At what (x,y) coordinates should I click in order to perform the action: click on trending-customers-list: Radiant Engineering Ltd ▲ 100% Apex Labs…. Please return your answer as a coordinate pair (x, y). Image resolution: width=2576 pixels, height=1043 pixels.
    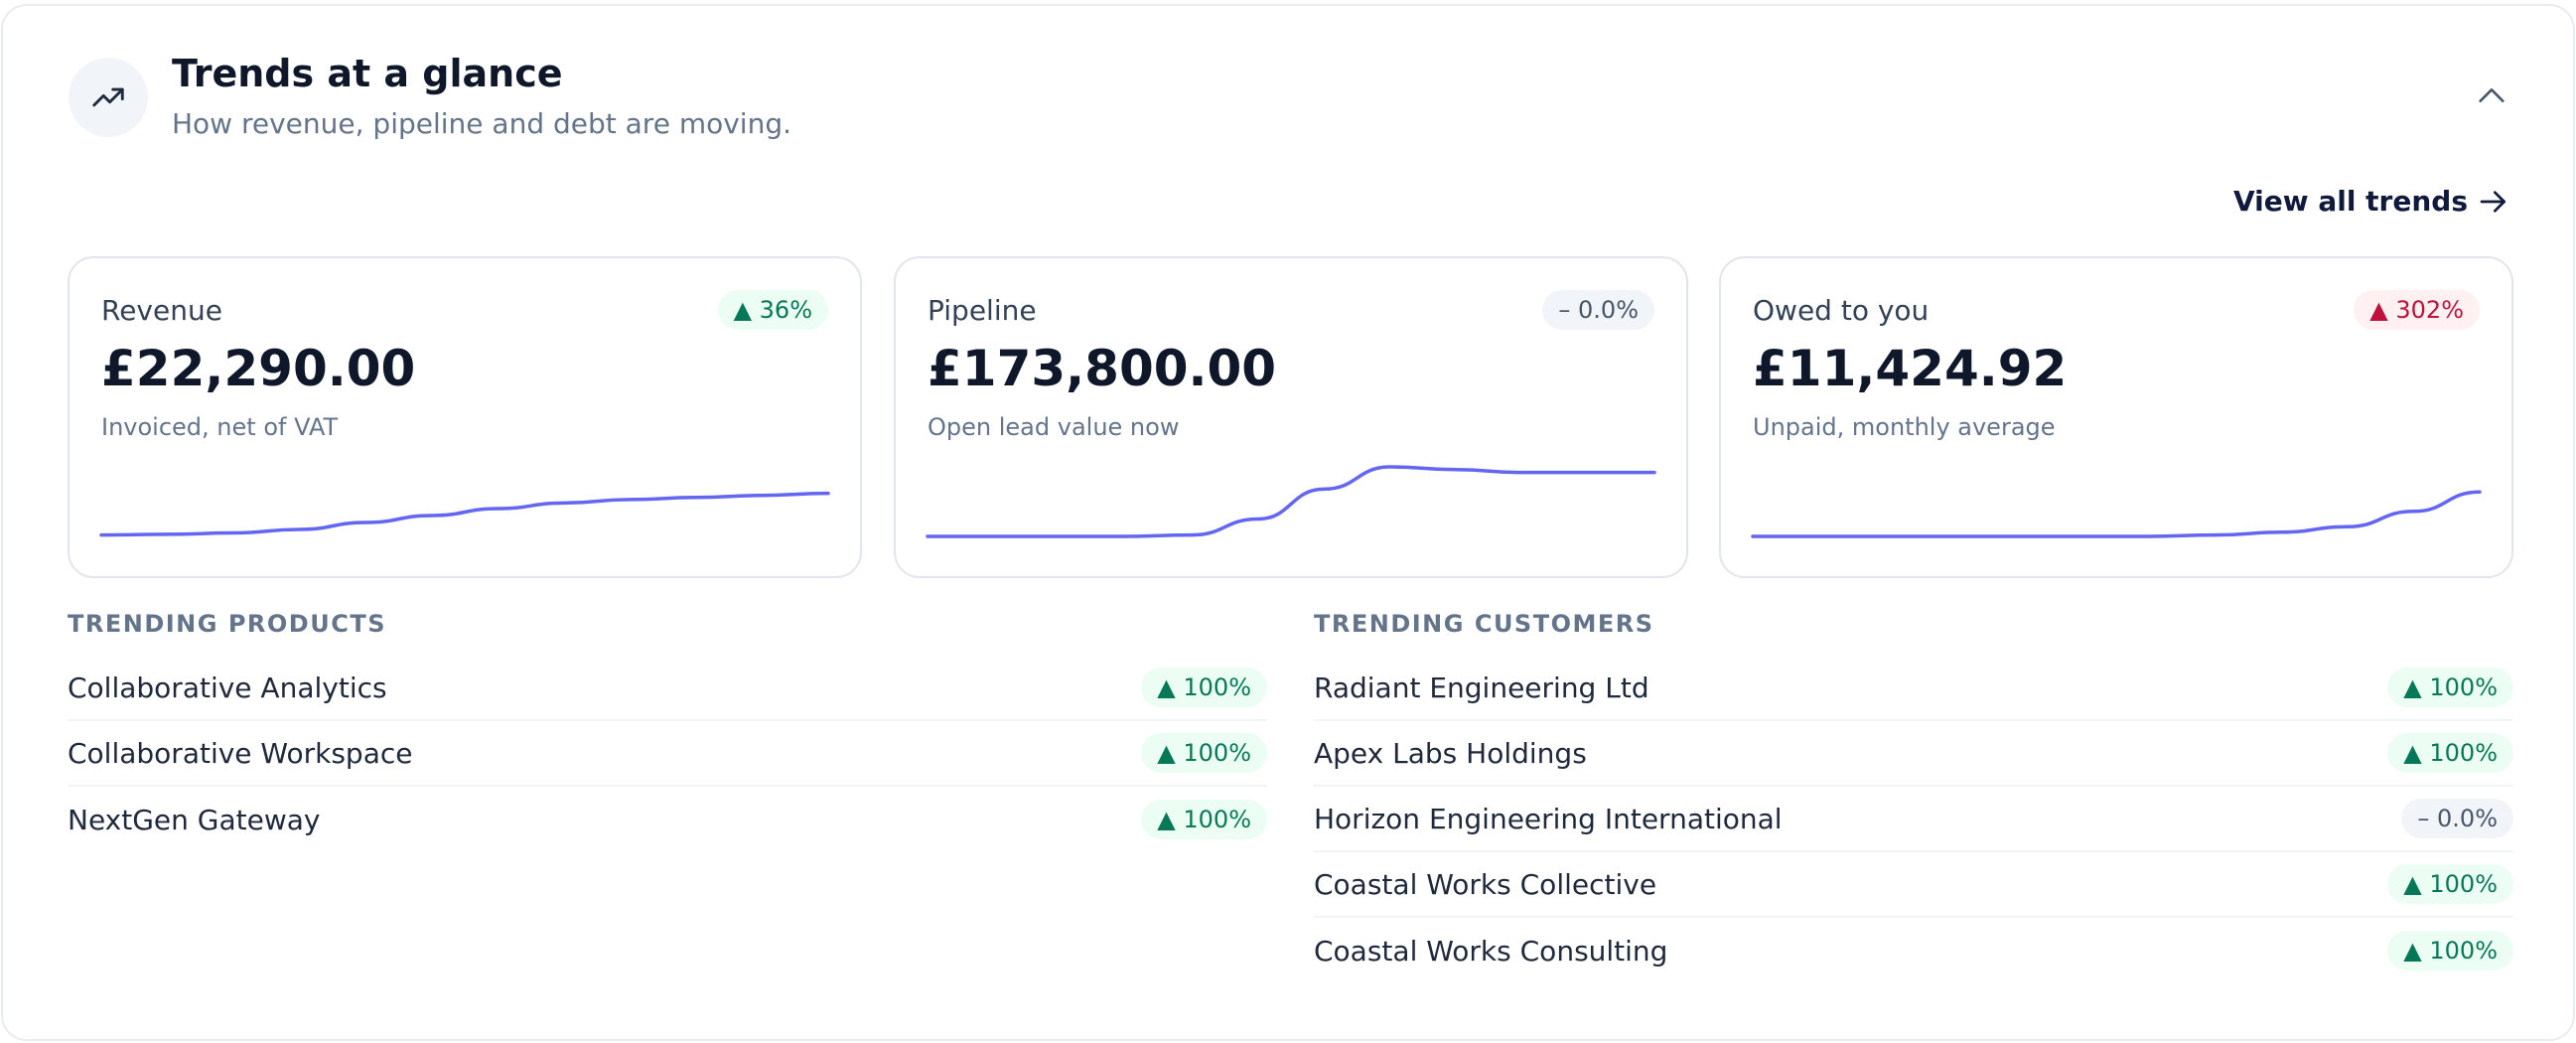
    Looking at the image, I should click on (1914, 820).